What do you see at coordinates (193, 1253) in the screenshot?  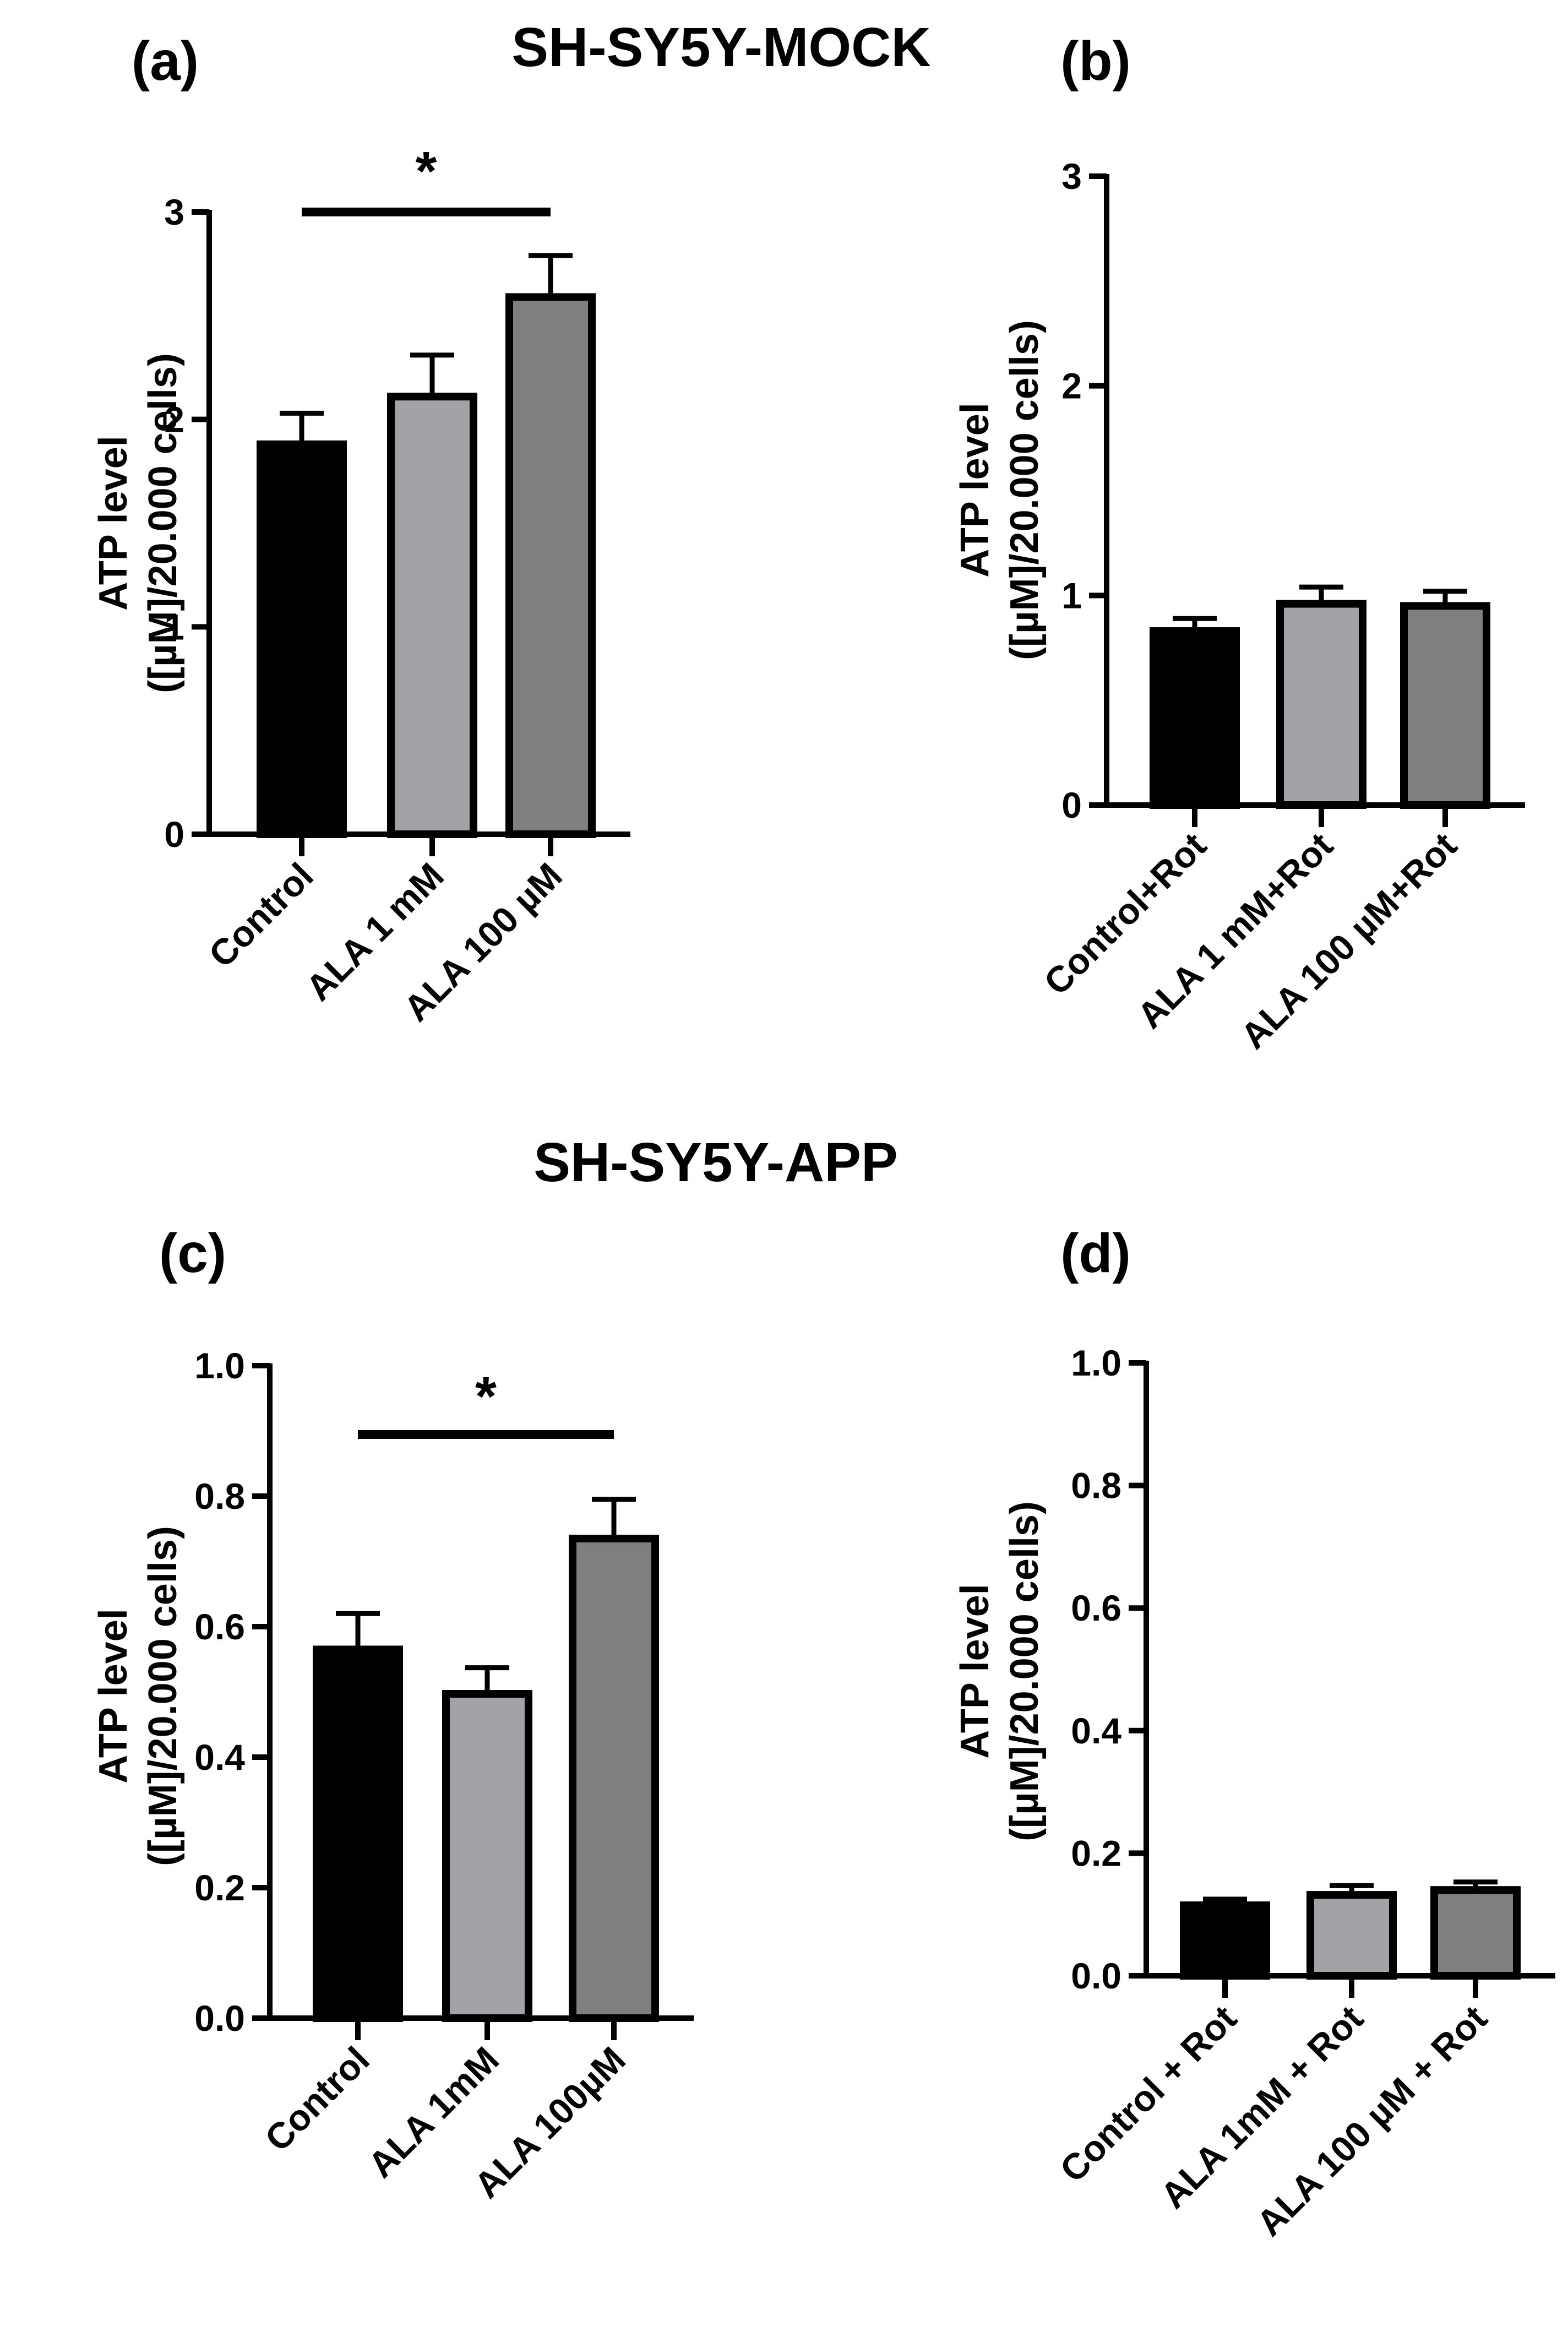 I see `panel-label: (c)` at bounding box center [193, 1253].